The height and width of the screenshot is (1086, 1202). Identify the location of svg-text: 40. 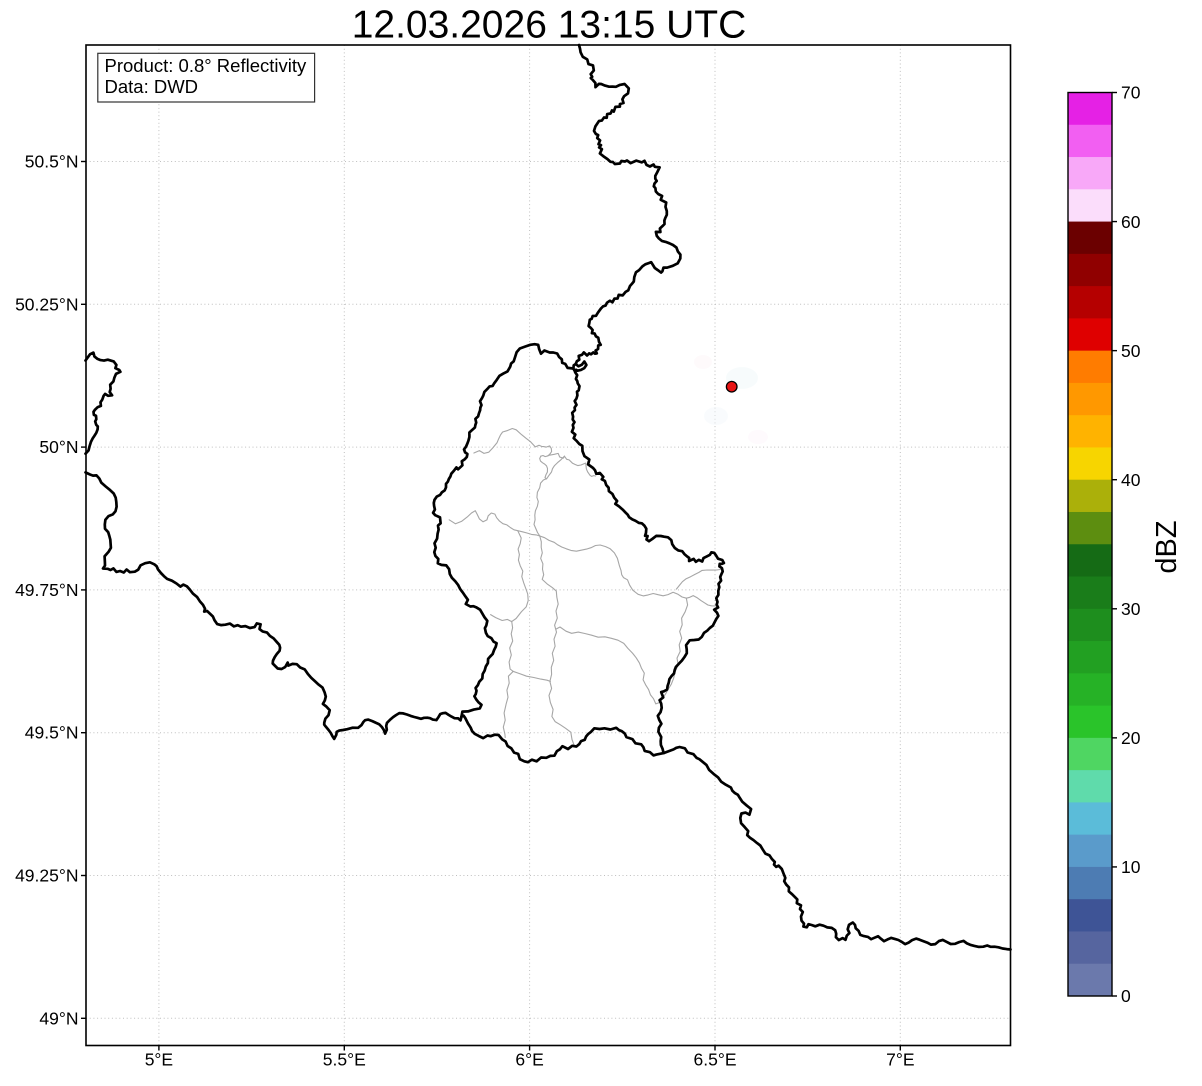
(1131, 480).